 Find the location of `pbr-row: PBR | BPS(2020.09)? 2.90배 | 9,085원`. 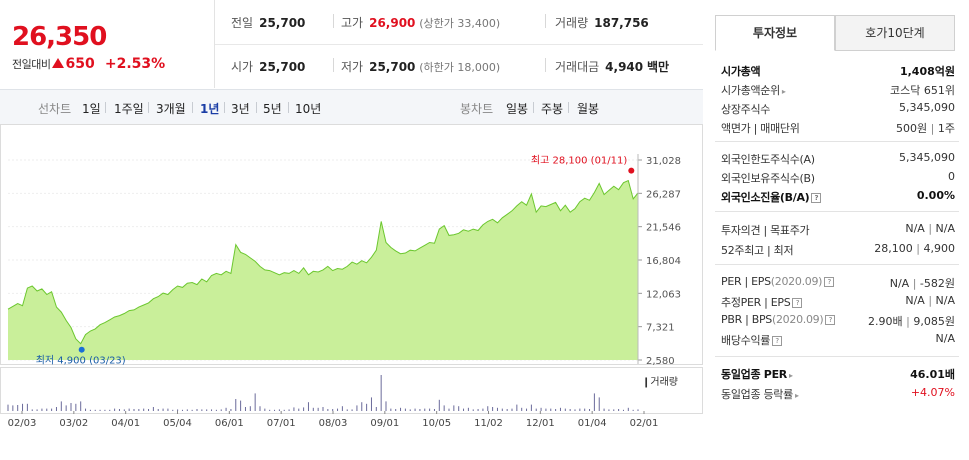

pbr-row: PBR | BPS(2020.09)? 2.90배 | 9,085원 is located at coordinates (835, 320).